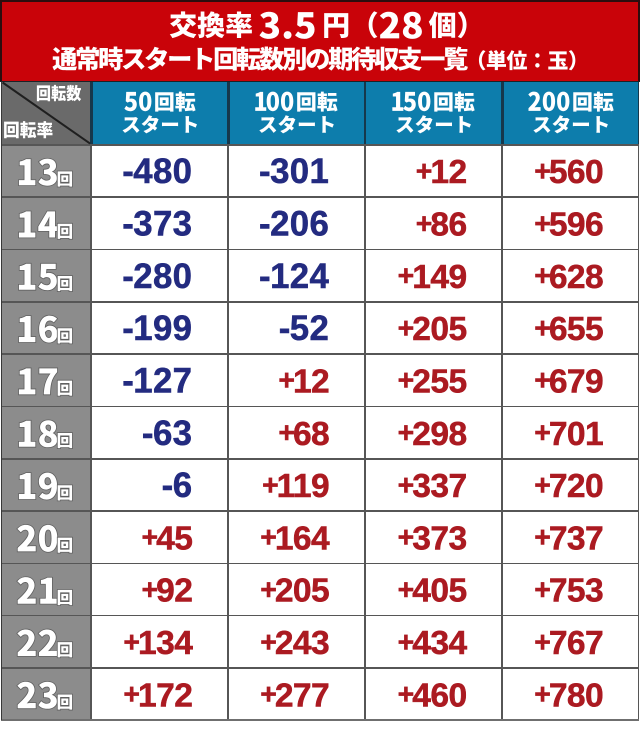 This screenshot has height=731, width=640. I want to click on svg-text: +277, so click(294, 695).